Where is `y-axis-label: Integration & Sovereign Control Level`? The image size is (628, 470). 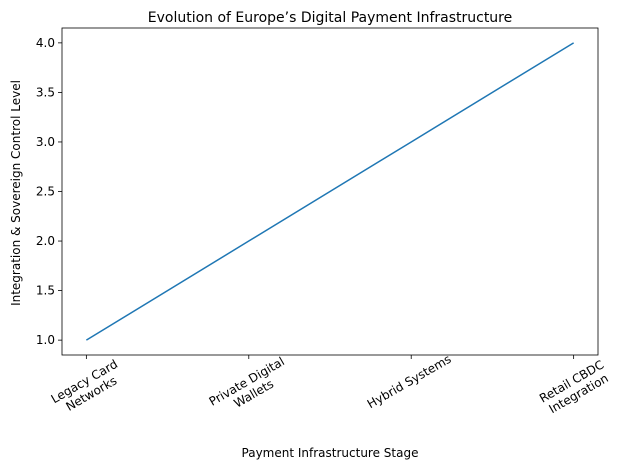 y-axis-label: Integration & Sovereign Control Level is located at coordinates (16, 193).